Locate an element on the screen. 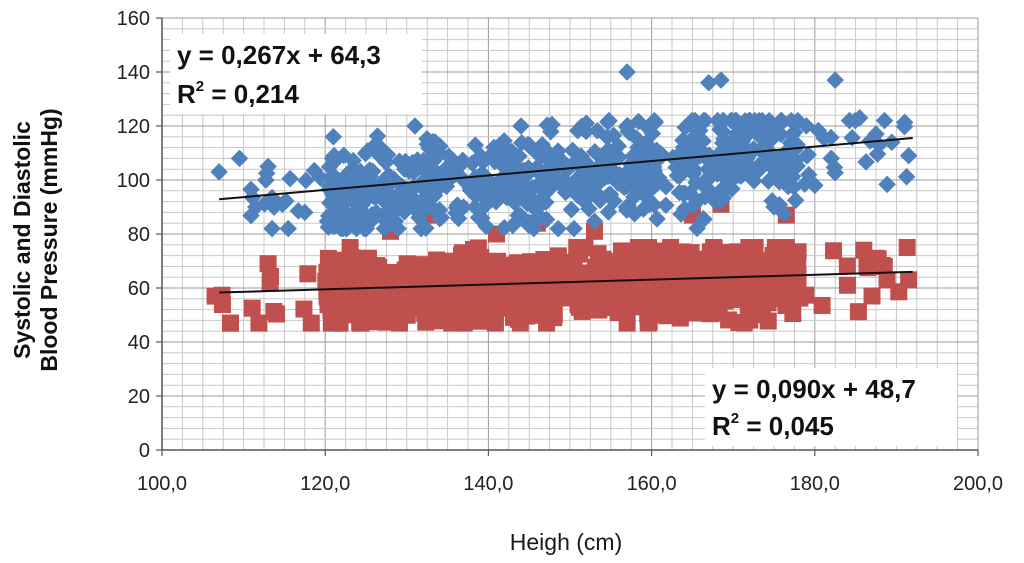 The image size is (1024, 563). x-tick-label: 160,0 is located at coordinates (652, 484).